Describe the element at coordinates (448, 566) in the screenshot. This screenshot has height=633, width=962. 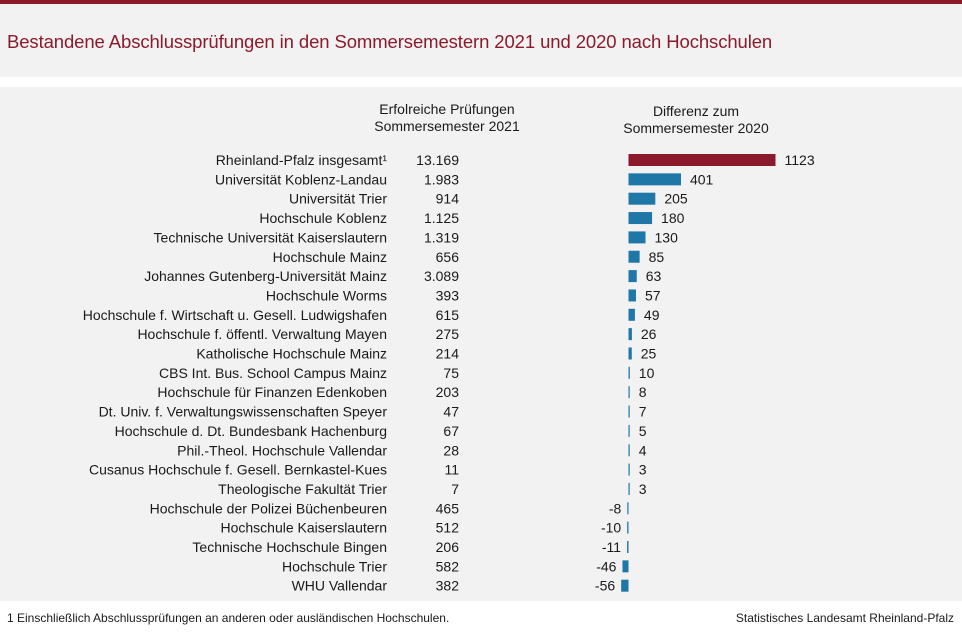
I see `count-value: 582` at that location.